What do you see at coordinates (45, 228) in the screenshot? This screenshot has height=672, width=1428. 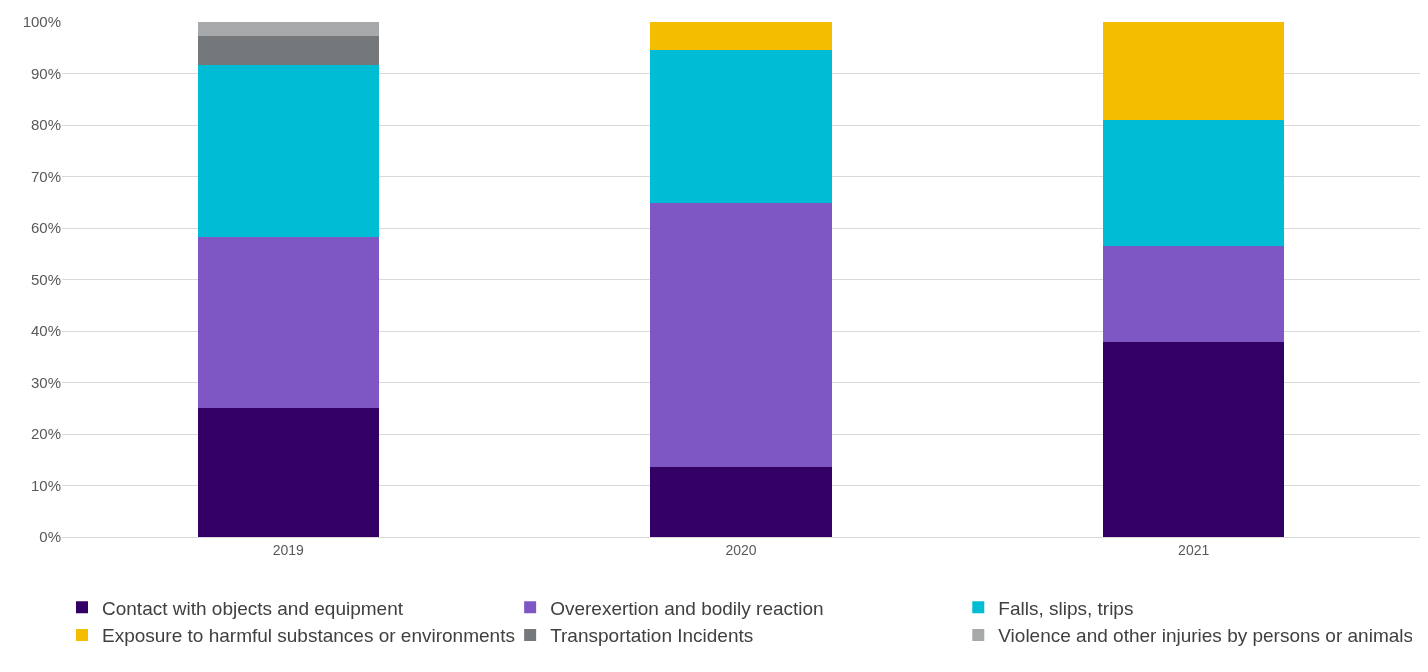 I see `y-tick-label: 60%` at bounding box center [45, 228].